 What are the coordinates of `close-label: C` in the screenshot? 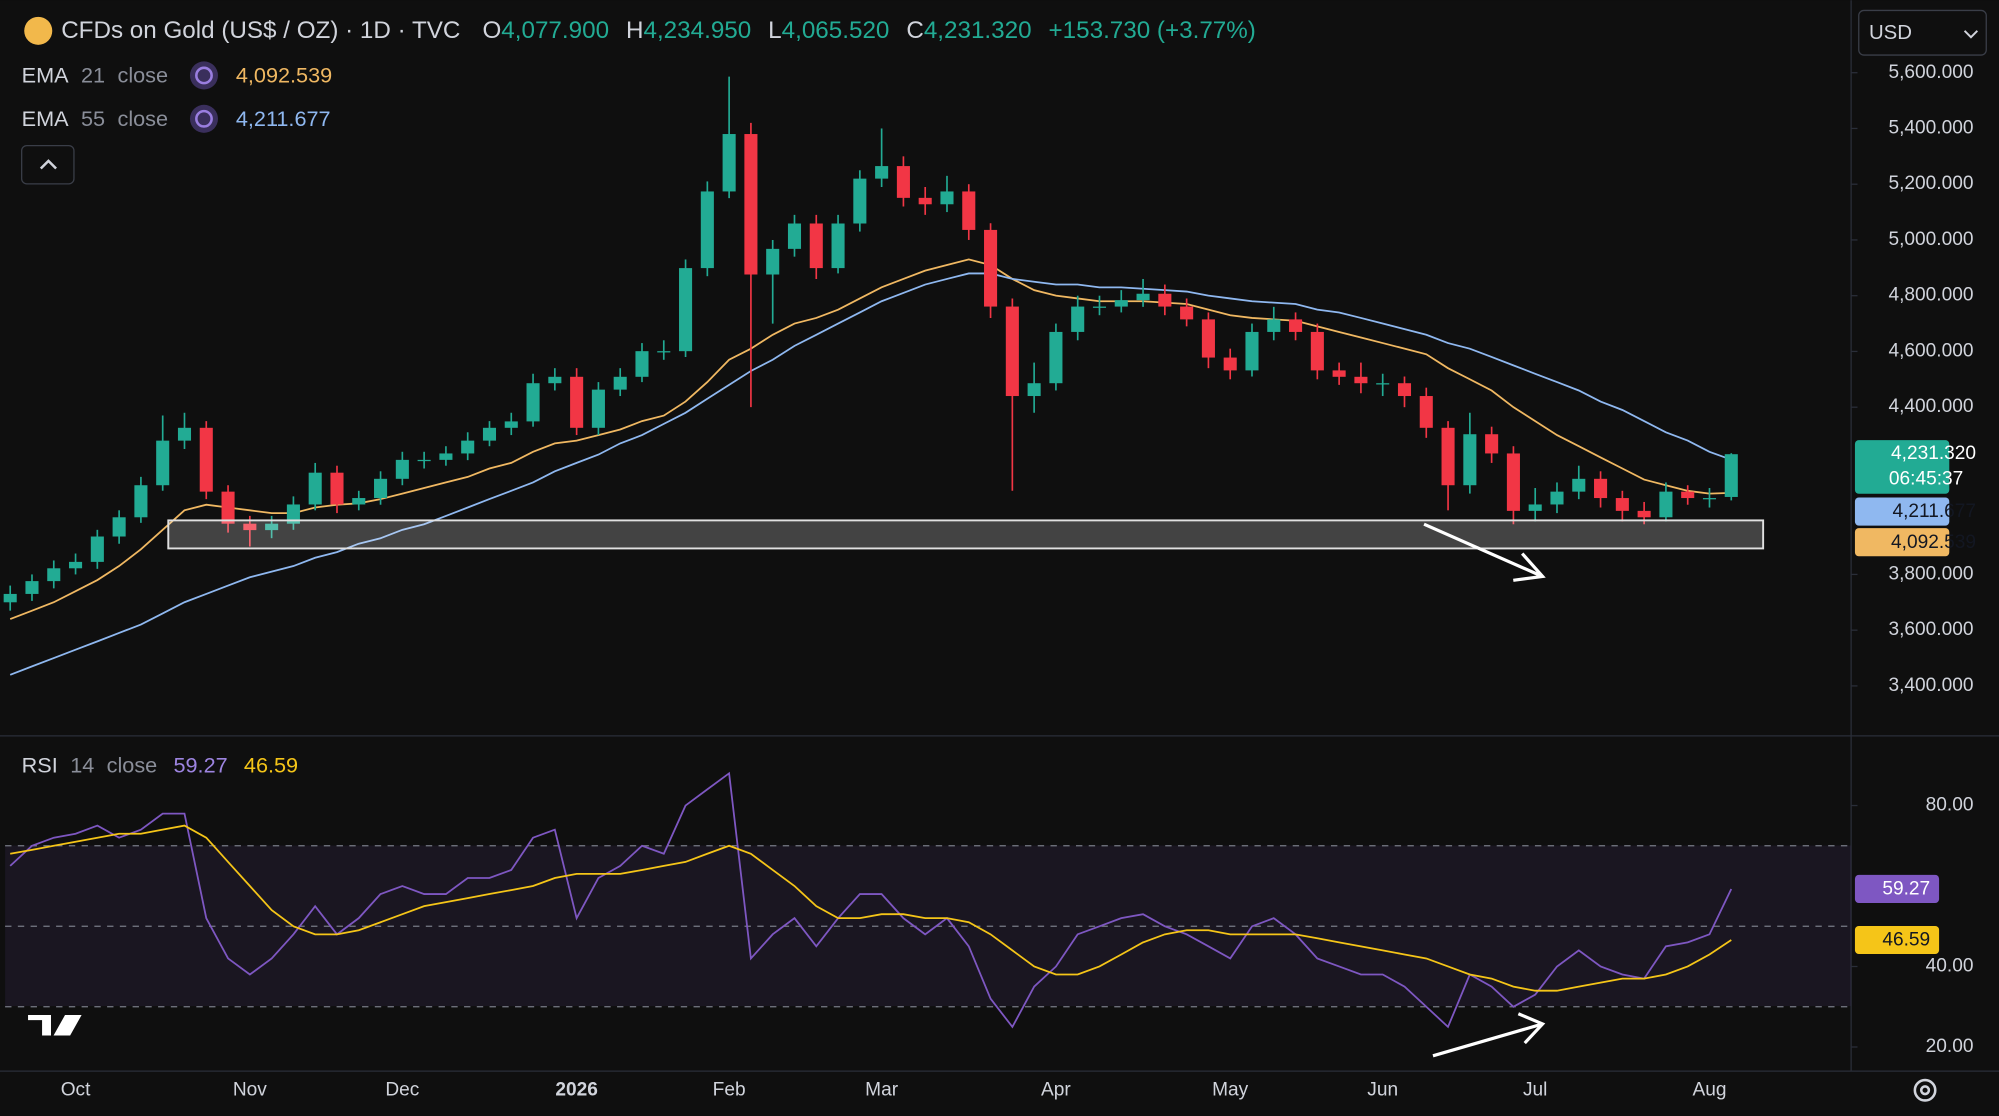 It's located at (915, 31).